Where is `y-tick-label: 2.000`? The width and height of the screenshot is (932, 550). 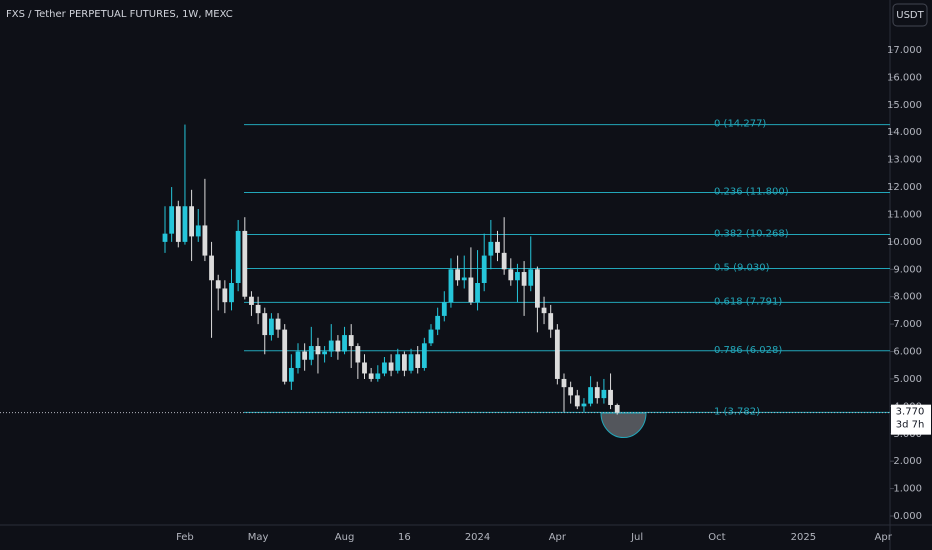 y-tick-label: 2.000 is located at coordinates (907, 461).